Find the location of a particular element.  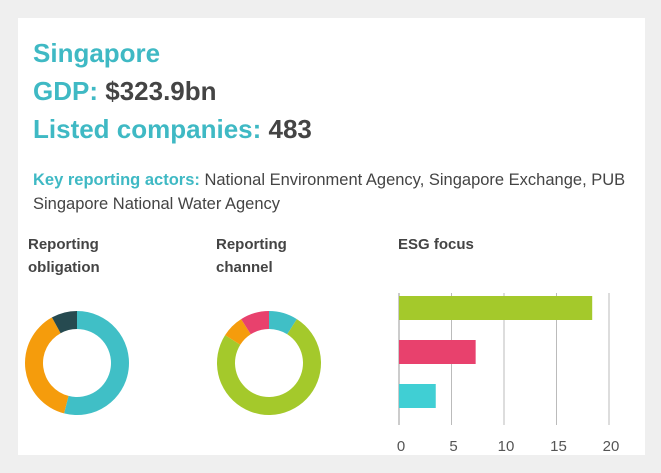

x-tick-label: 5 is located at coordinates (453, 446).